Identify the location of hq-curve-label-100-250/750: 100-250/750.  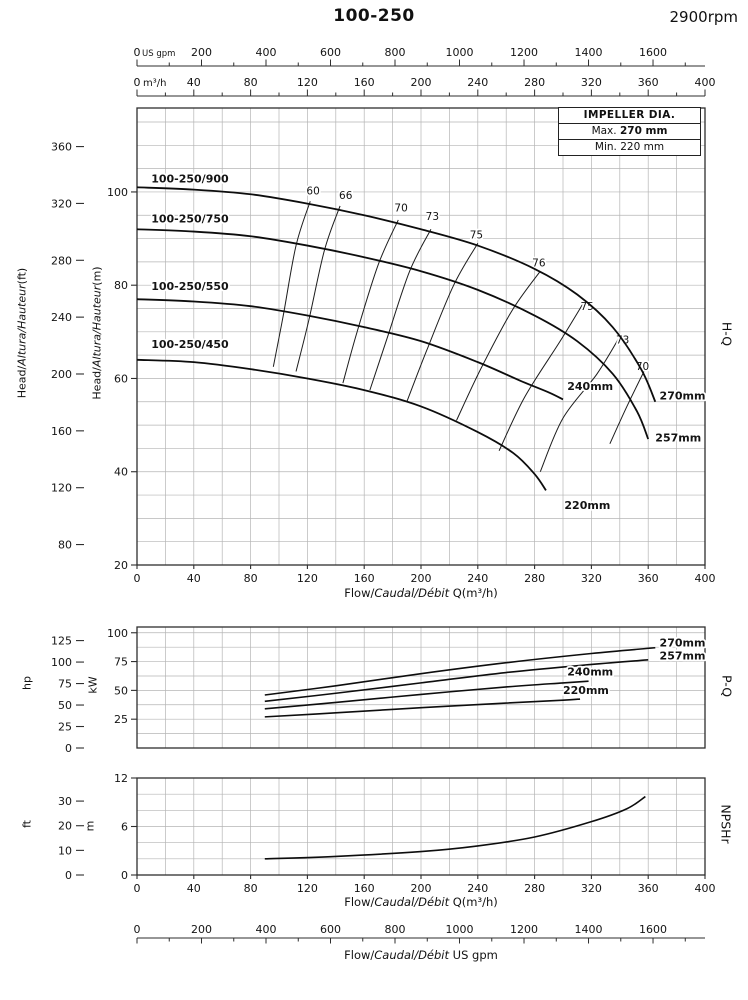
(190, 218).